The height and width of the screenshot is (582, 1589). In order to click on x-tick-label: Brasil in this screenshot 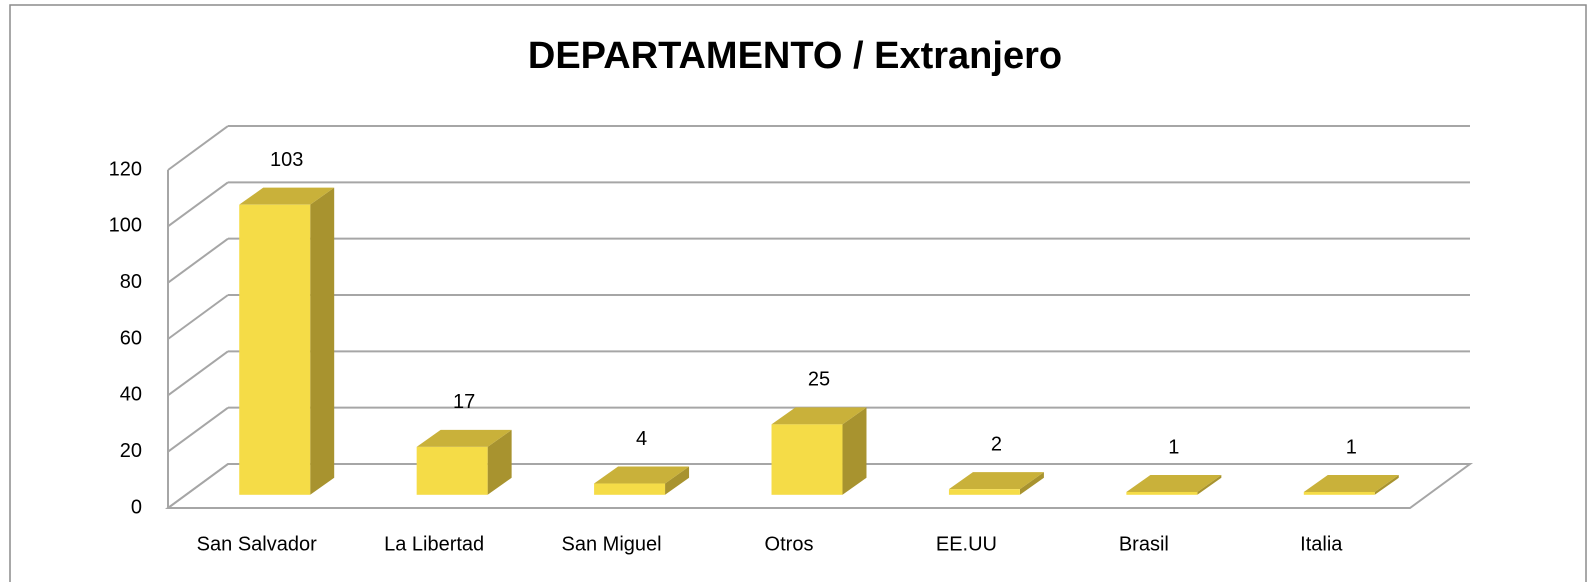, I will do `click(1144, 544)`.